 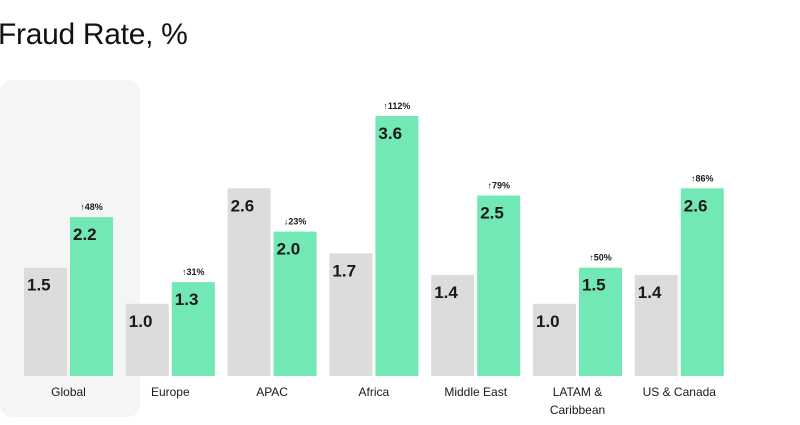 I want to click on bar-europe-current, so click(x=193, y=329).